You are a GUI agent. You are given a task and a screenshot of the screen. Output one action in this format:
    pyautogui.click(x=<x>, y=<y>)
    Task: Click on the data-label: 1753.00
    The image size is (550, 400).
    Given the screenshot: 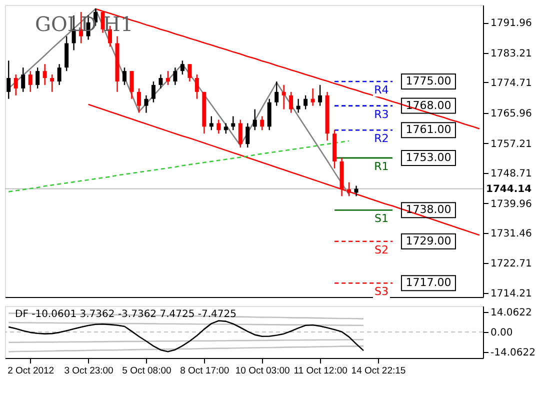 What is the action you would take?
    pyautogui.click(x=429, y=157)
    